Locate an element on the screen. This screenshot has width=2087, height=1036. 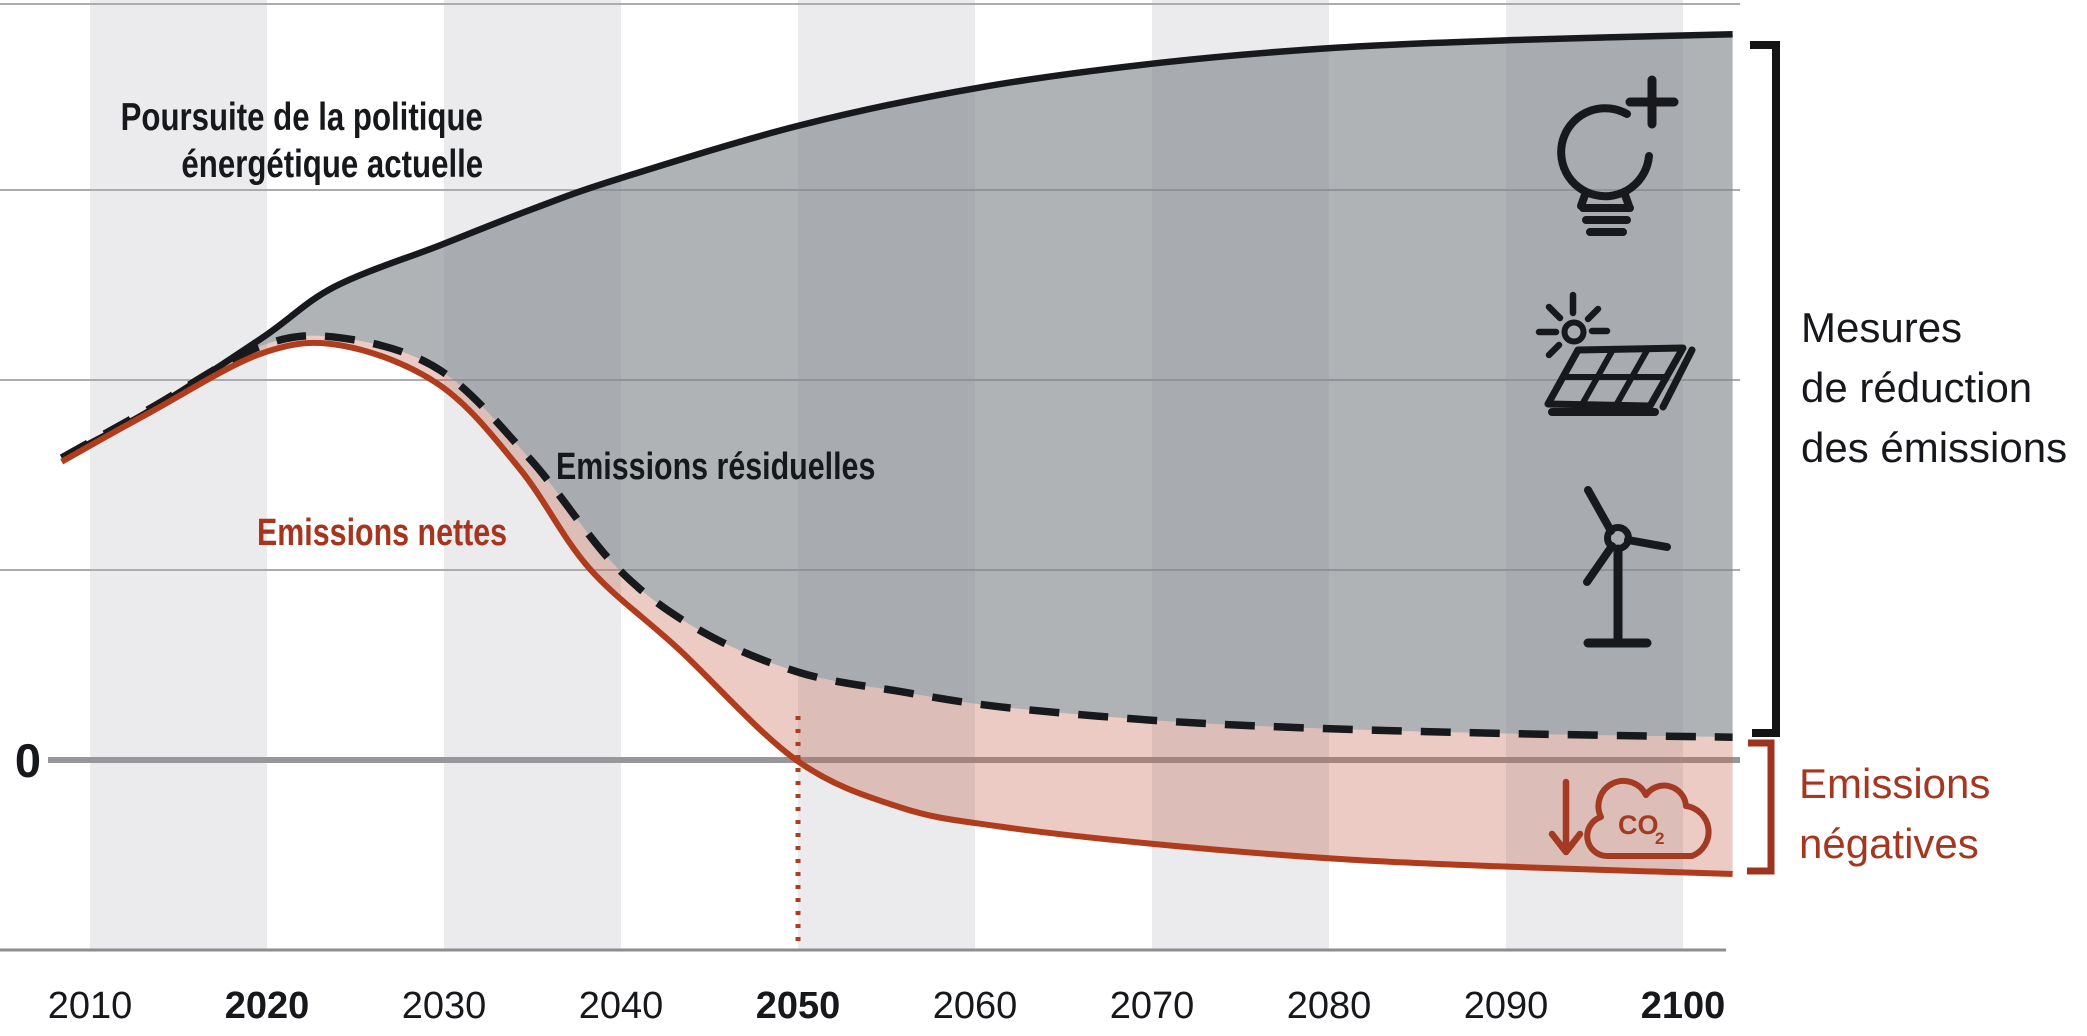
x-axis-label-2100: 2100 is located at coordinates (1683, 1006).